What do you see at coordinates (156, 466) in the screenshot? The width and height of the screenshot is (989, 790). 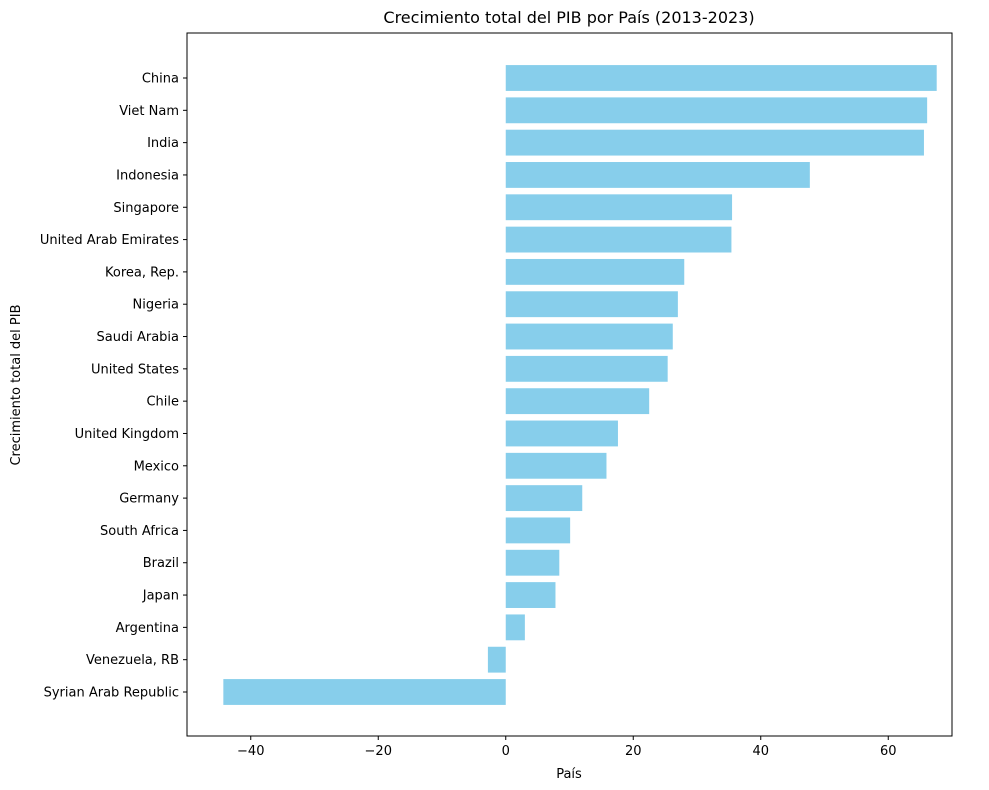 I see `y-tick-label: Mexico` at bounding box center [156, 466].